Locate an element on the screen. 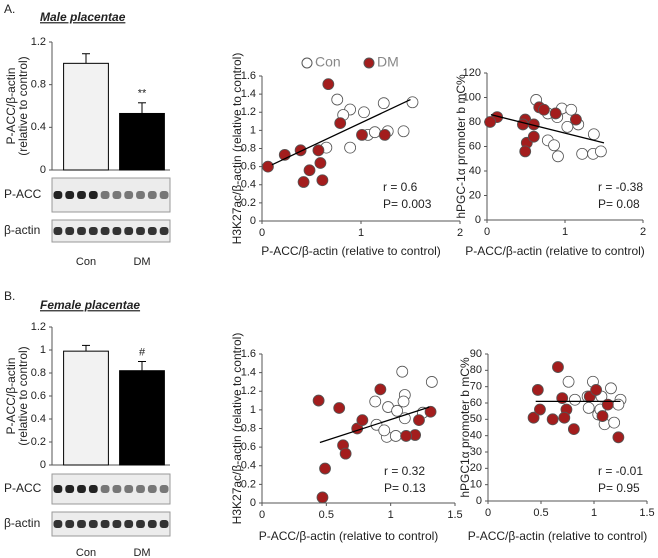  significance: ** is located at coordinates (142, 94).